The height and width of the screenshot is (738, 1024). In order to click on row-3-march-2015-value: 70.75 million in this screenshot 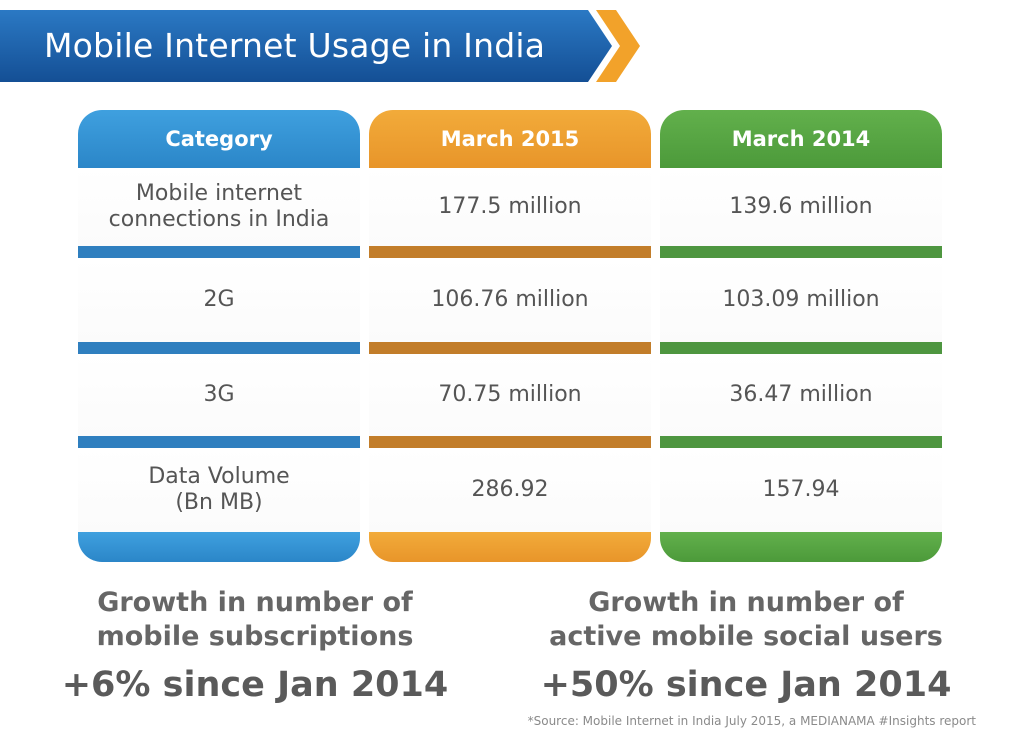, I will do `click(510, 394)`.